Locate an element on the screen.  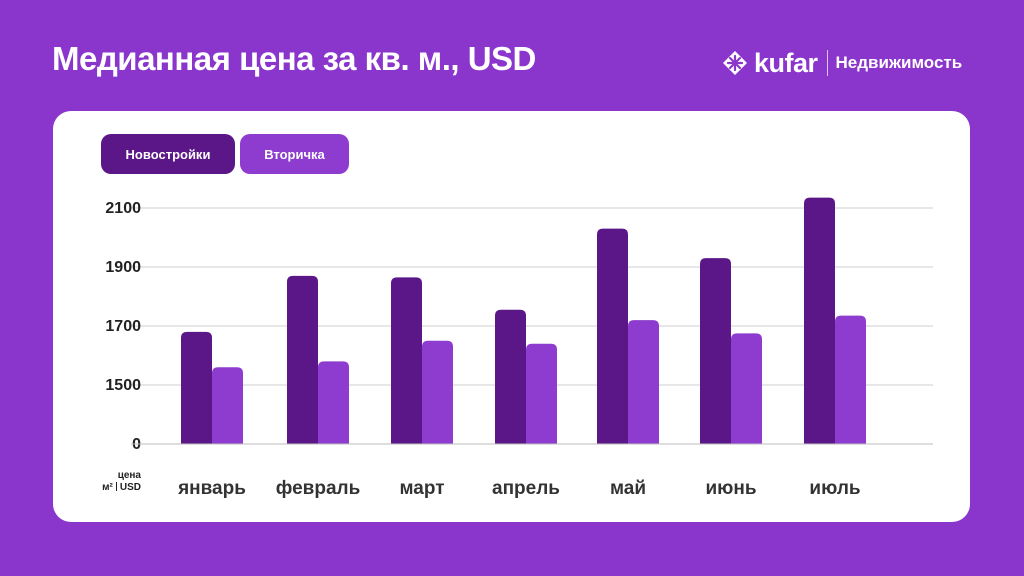
chart-title: Медианная цена за кв. м., USD is located at coordinates (294, 58).